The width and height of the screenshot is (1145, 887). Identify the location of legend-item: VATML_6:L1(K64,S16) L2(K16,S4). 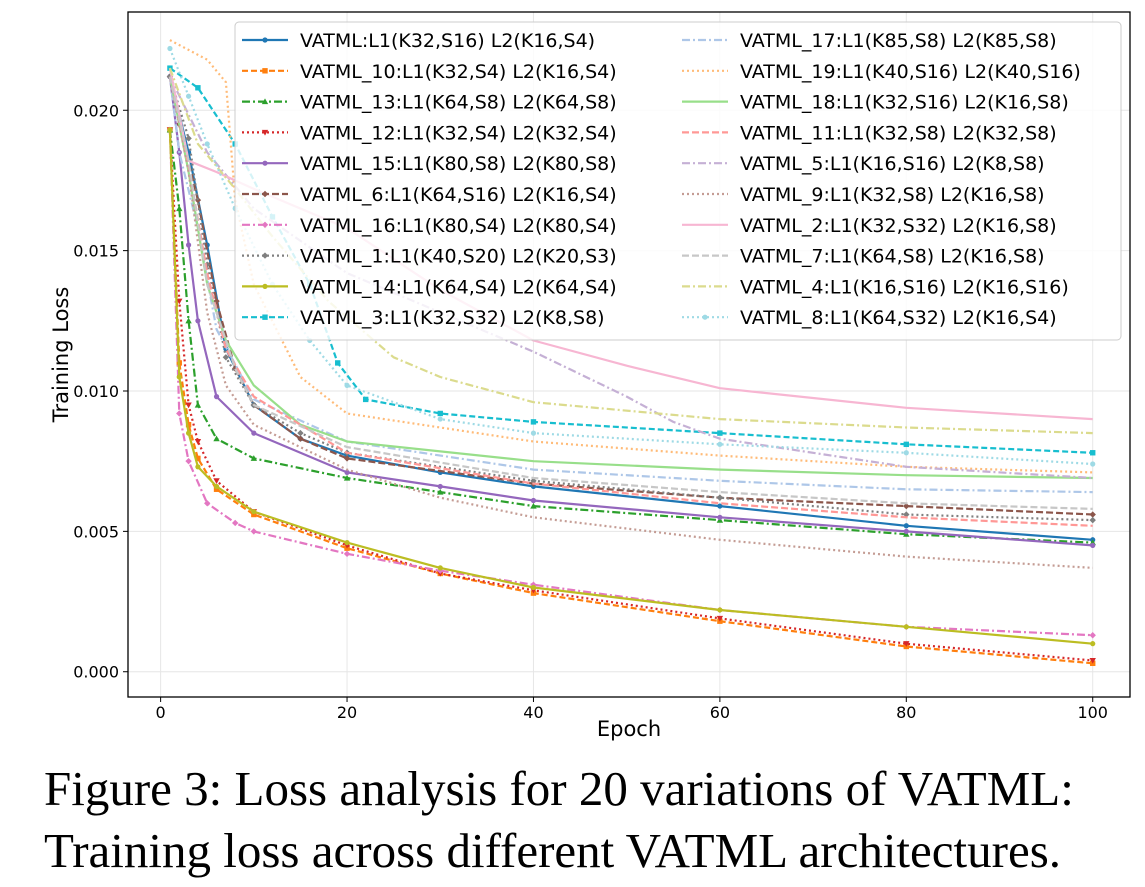
(429, 195).